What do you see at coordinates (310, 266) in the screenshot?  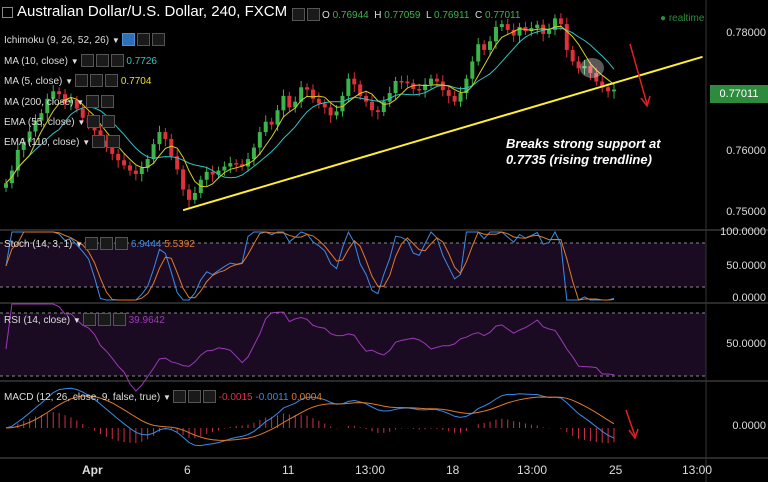 I see `stoch-d-line` at bounding box center [310, 266].